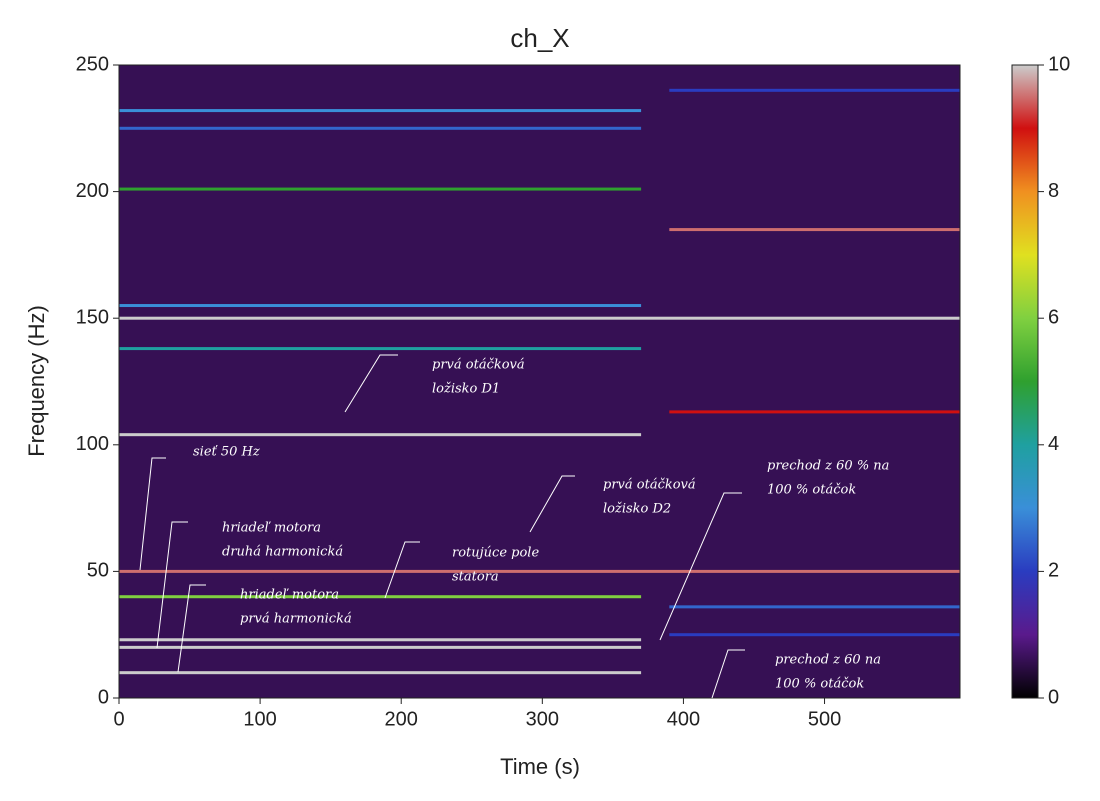  What do you see at coordinates (259, 719) in the screenshot?
I see `x-tick-label: 100` at bounding box center [259, 719].